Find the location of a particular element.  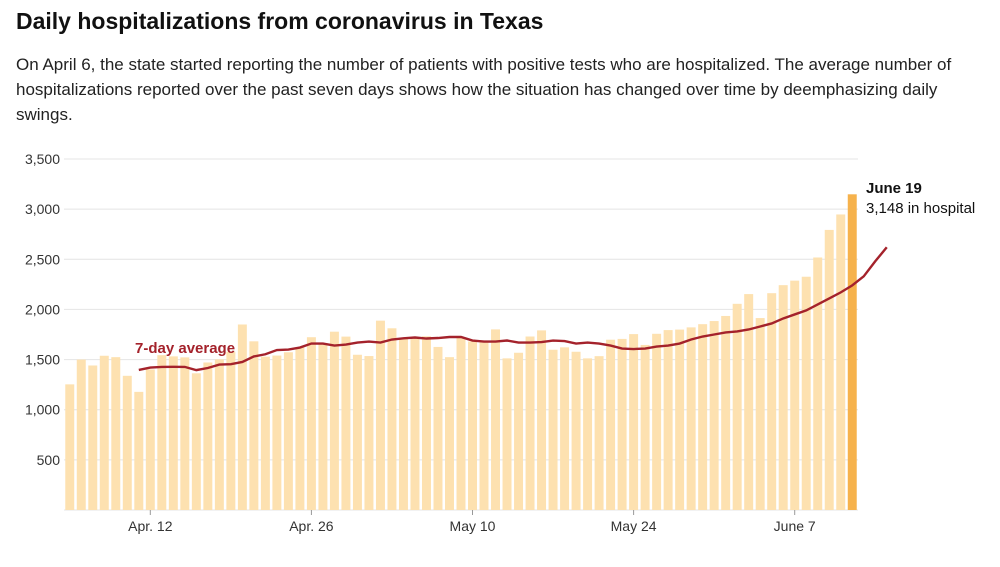

x-tick-label: June 7 is located at coordinates (795, 526).